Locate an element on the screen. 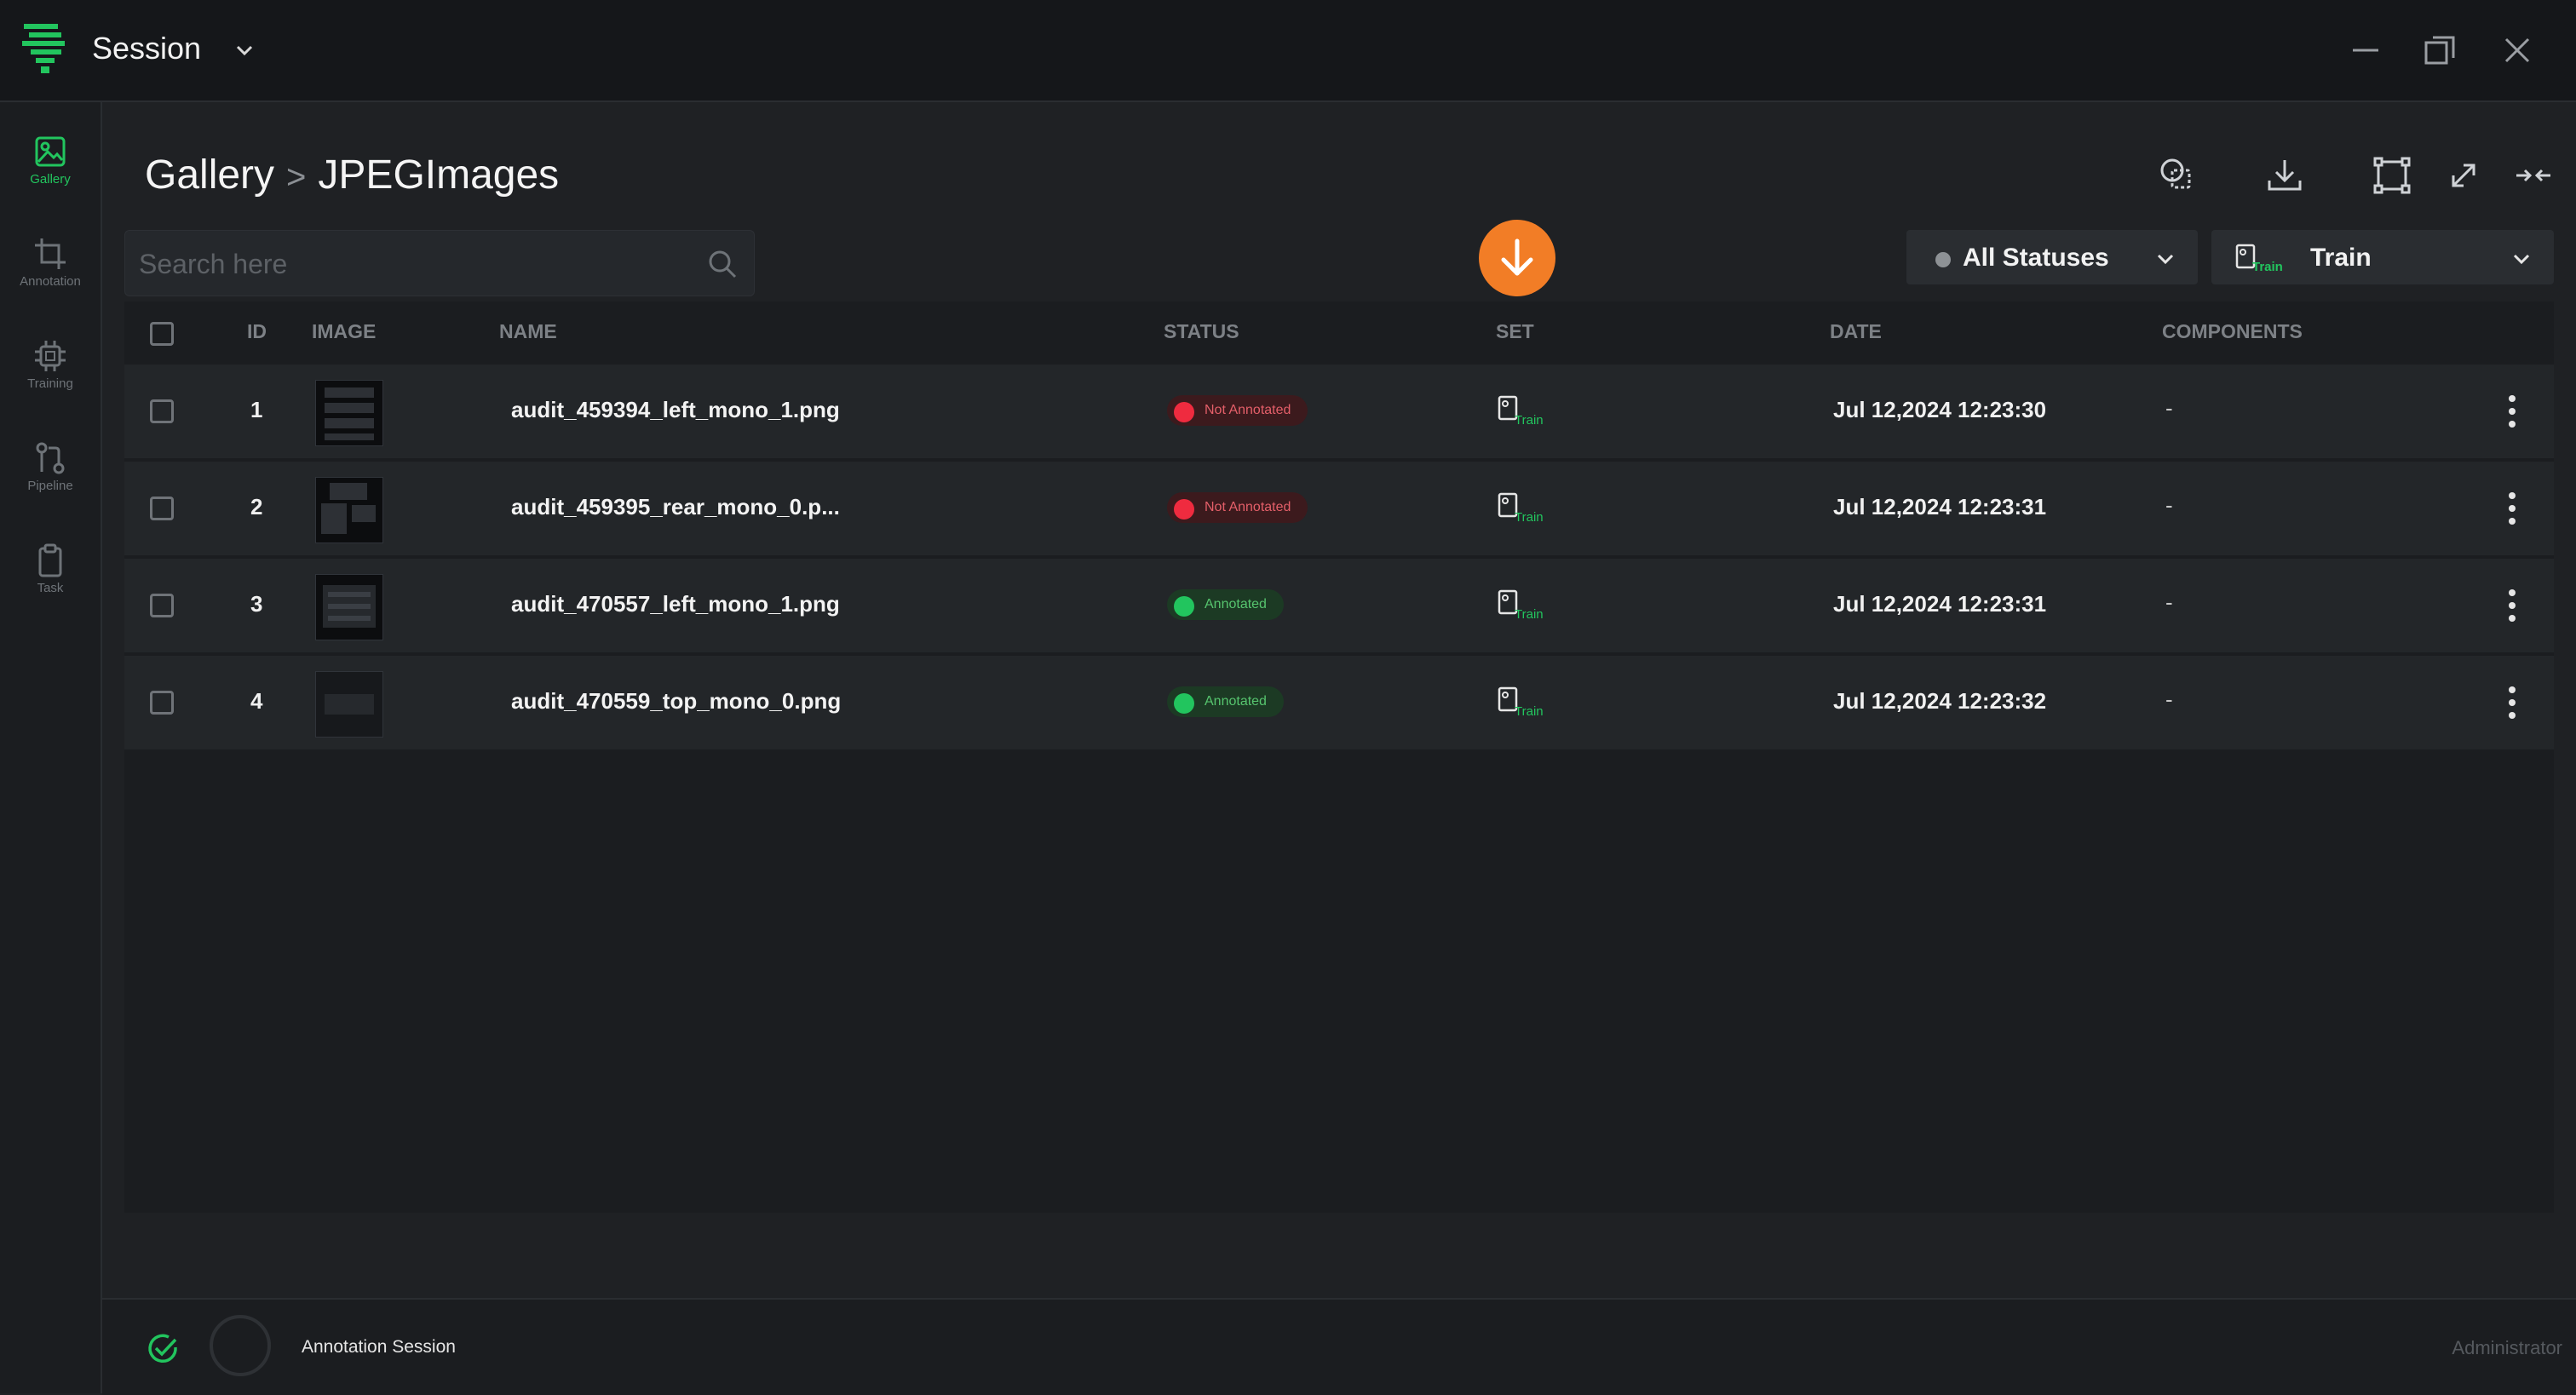 The image size is (2576, 1395). column-header-name: NAME is located at coordinates (528, 331).